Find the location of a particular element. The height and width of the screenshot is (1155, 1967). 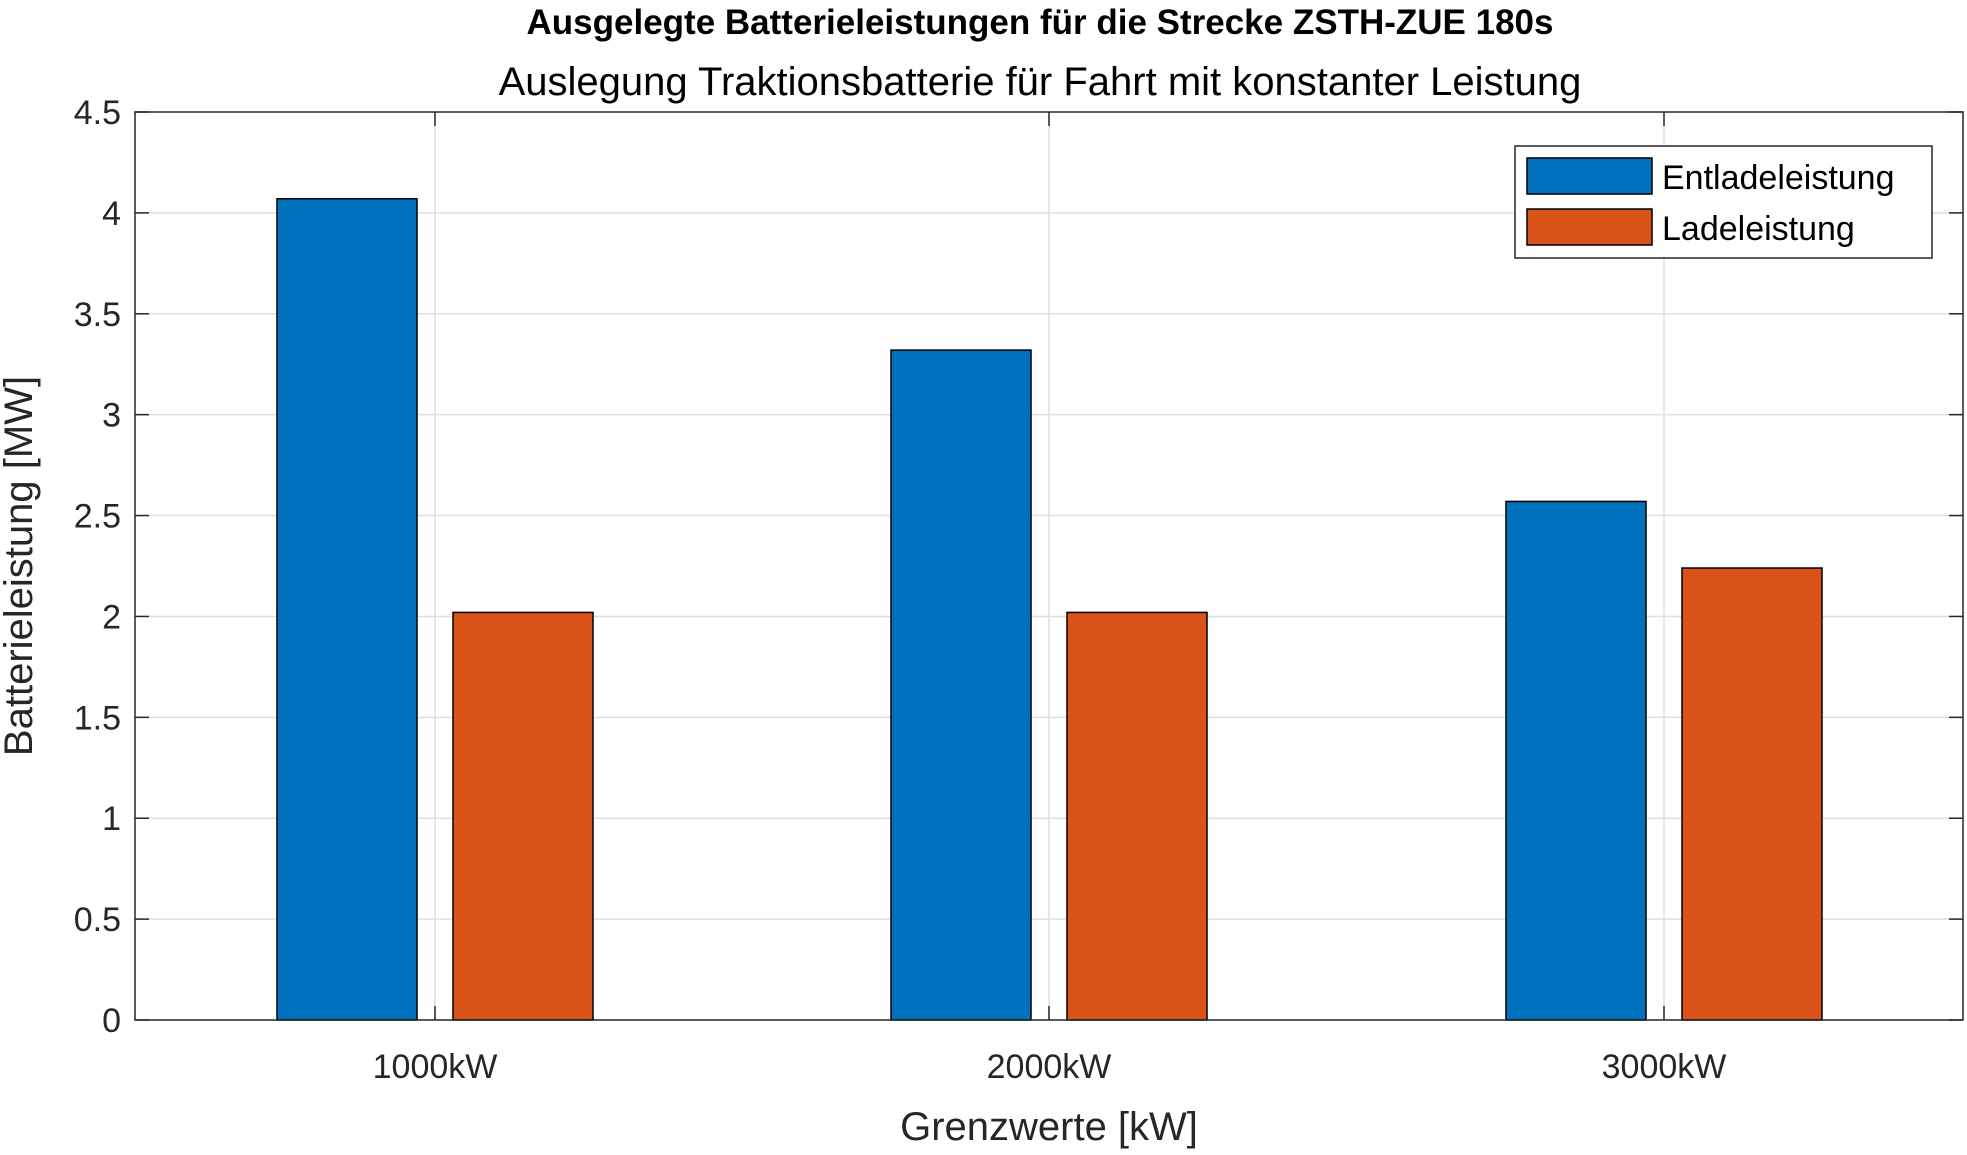

y-tick-label: 3.5 is located at coordinates (97, 315).